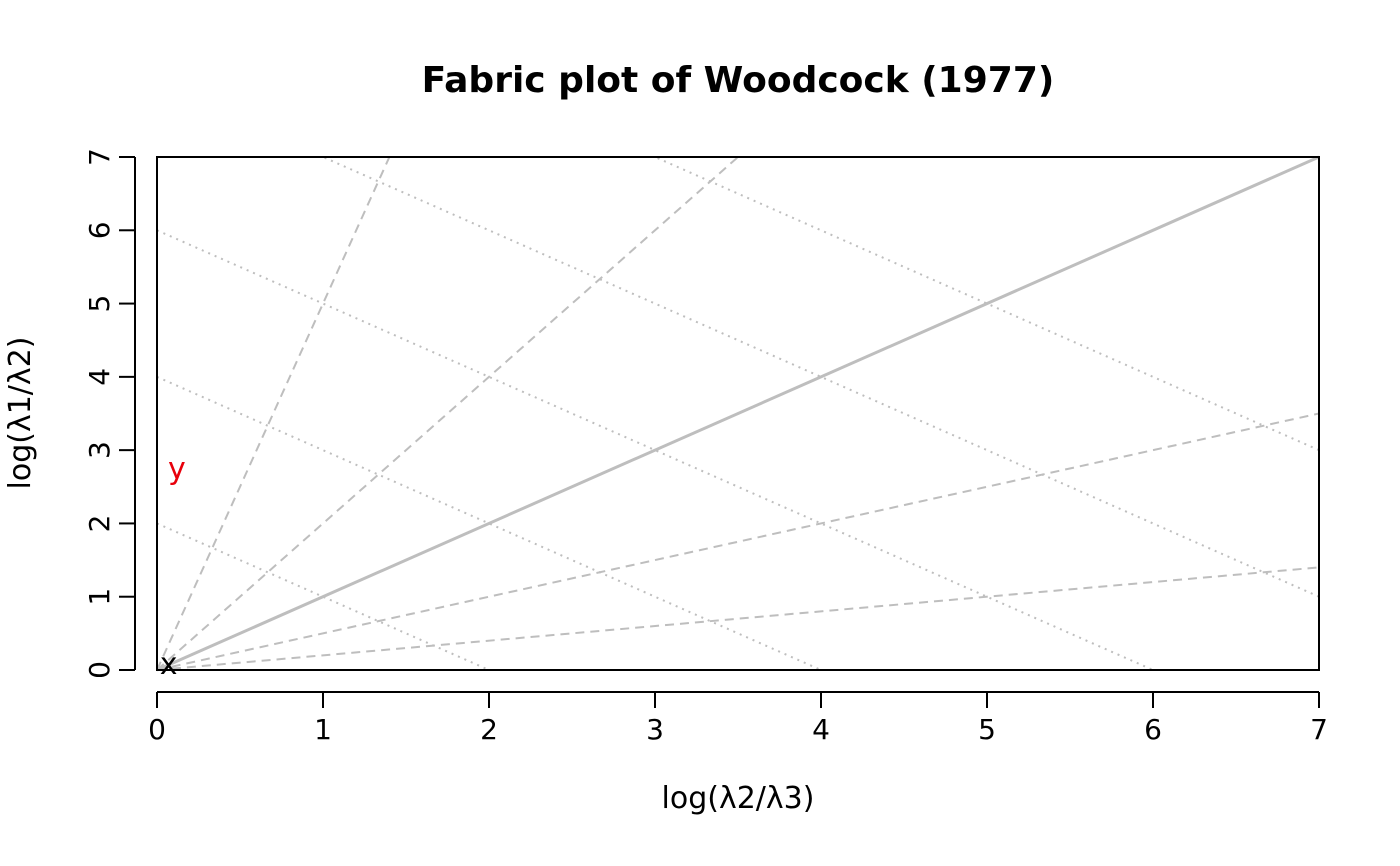 The width and height of the screenshot is (1400, 866). I want to click on x-tick-label: 0, so click(157, 729).